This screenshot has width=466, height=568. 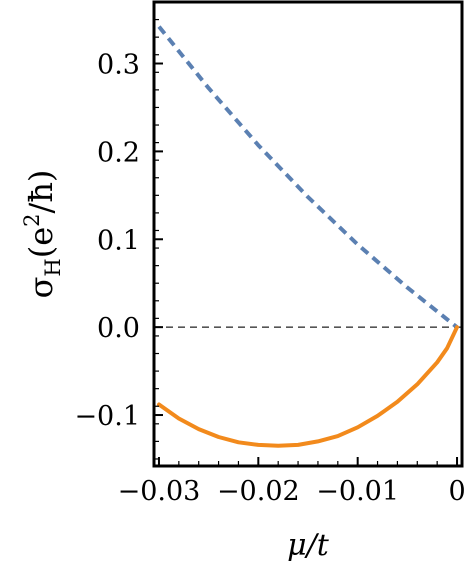 What do you see at coordinates (118, 328) in the screenshot?
I see `y-tick-label: 0.0` at bounding box center [118, 328].